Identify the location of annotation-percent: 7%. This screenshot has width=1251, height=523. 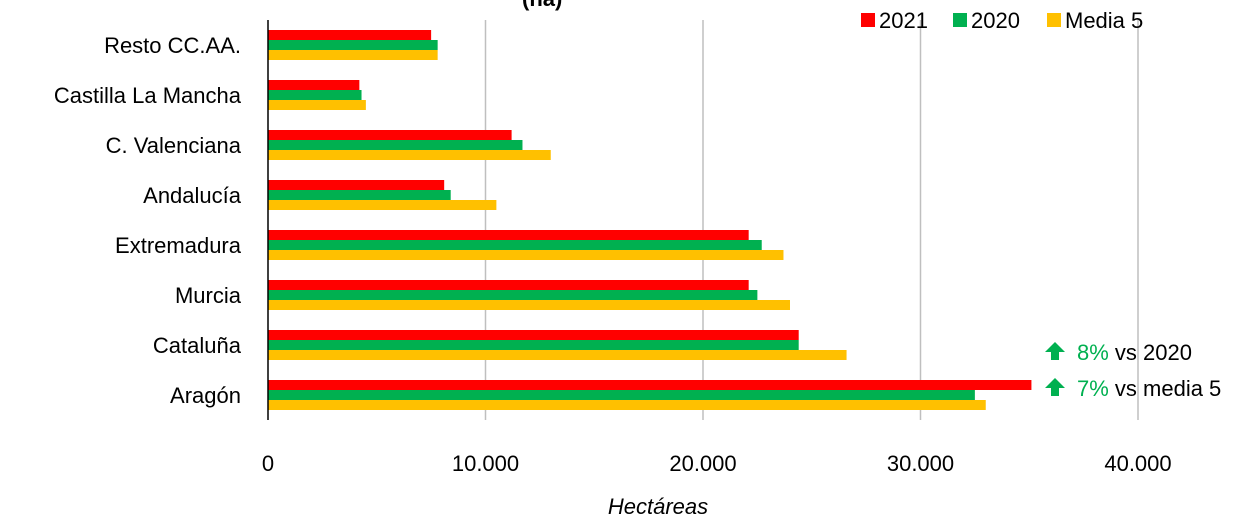
(1093, 388).